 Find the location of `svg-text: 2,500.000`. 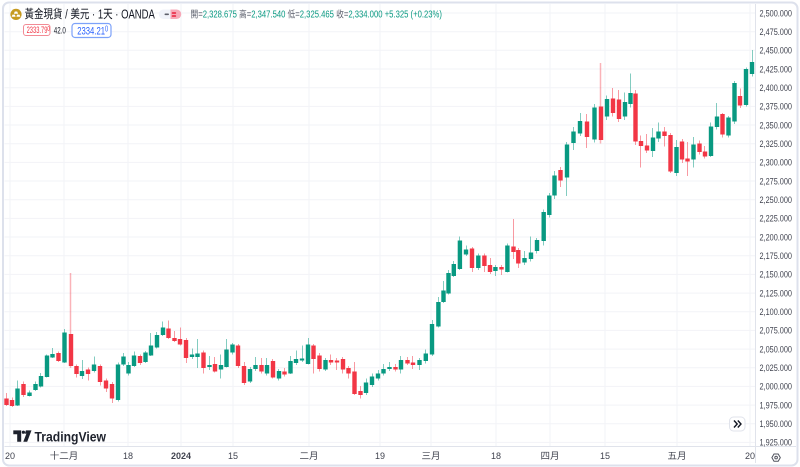

svg-text: 2,500.000 is located at coordinates (776, 13).